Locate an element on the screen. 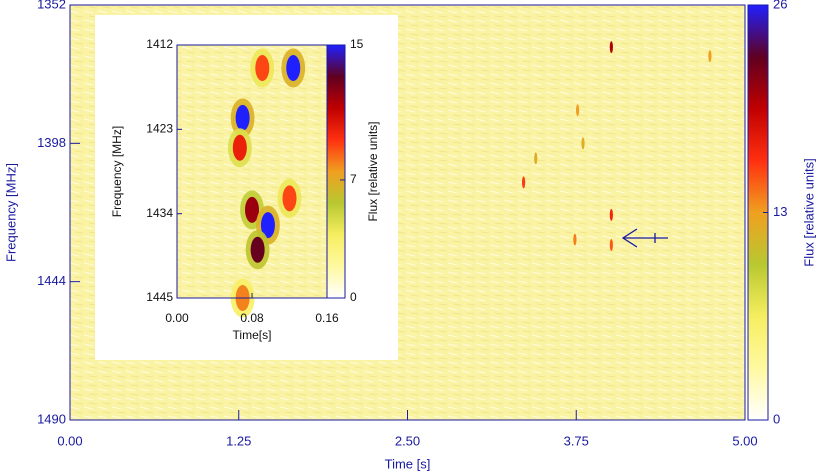 The height and width of the screenshot is (475, 820). colorbar-tick-label: 15 is located at coordinates (357, 44).